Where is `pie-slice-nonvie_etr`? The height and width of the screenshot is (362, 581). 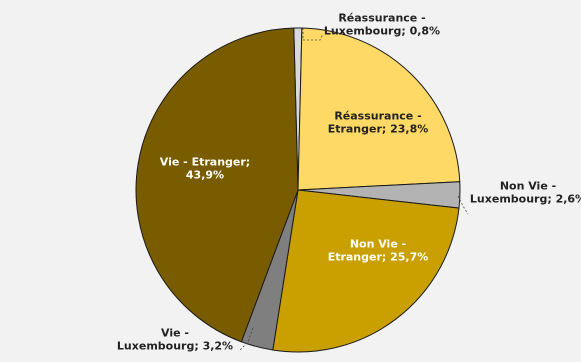 pie-slice-nonvie_etr is located at coordinates (366, 271).